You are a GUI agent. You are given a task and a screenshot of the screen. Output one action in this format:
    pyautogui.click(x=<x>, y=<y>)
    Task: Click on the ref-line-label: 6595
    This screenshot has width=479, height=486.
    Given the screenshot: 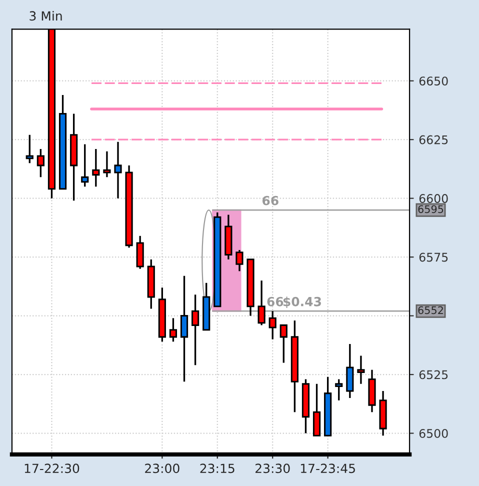 What is the action you would take?
    pyautogui.click(x=431, y=209)
    